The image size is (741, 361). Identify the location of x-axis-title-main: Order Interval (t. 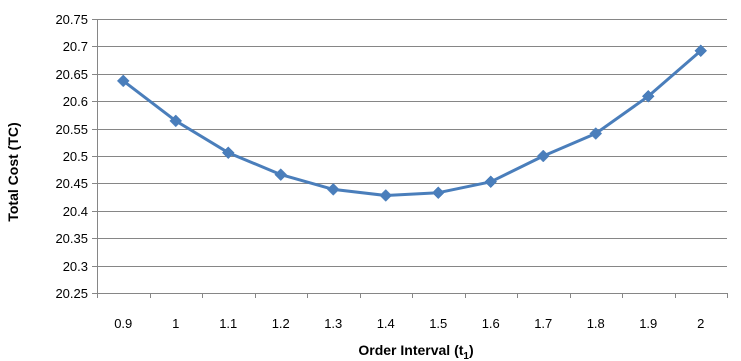
(410, 350).